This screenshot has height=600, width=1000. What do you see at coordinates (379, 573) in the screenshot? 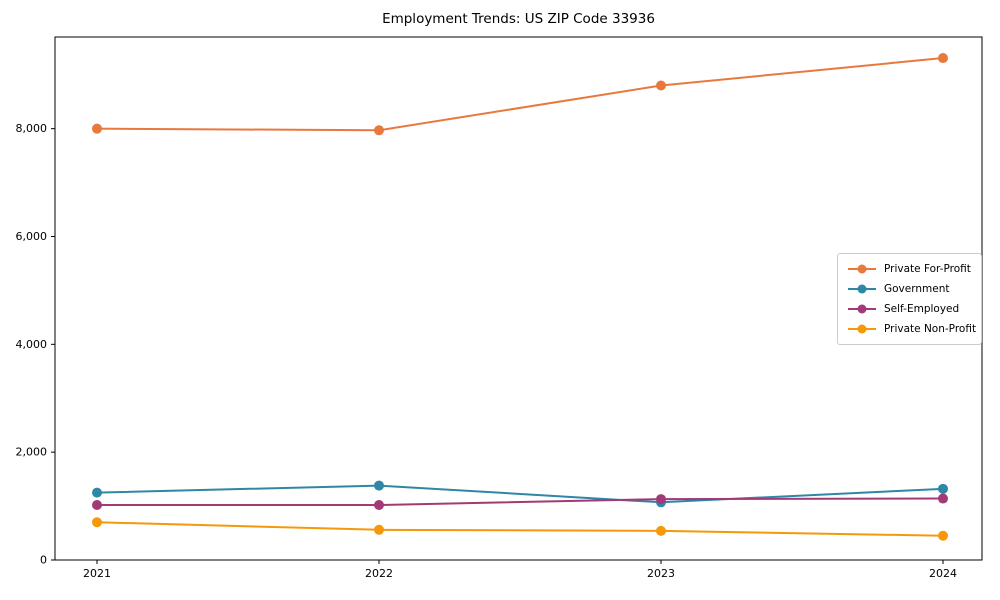
I see `x-tick-label: 2022` at bounding box center [379, 573].